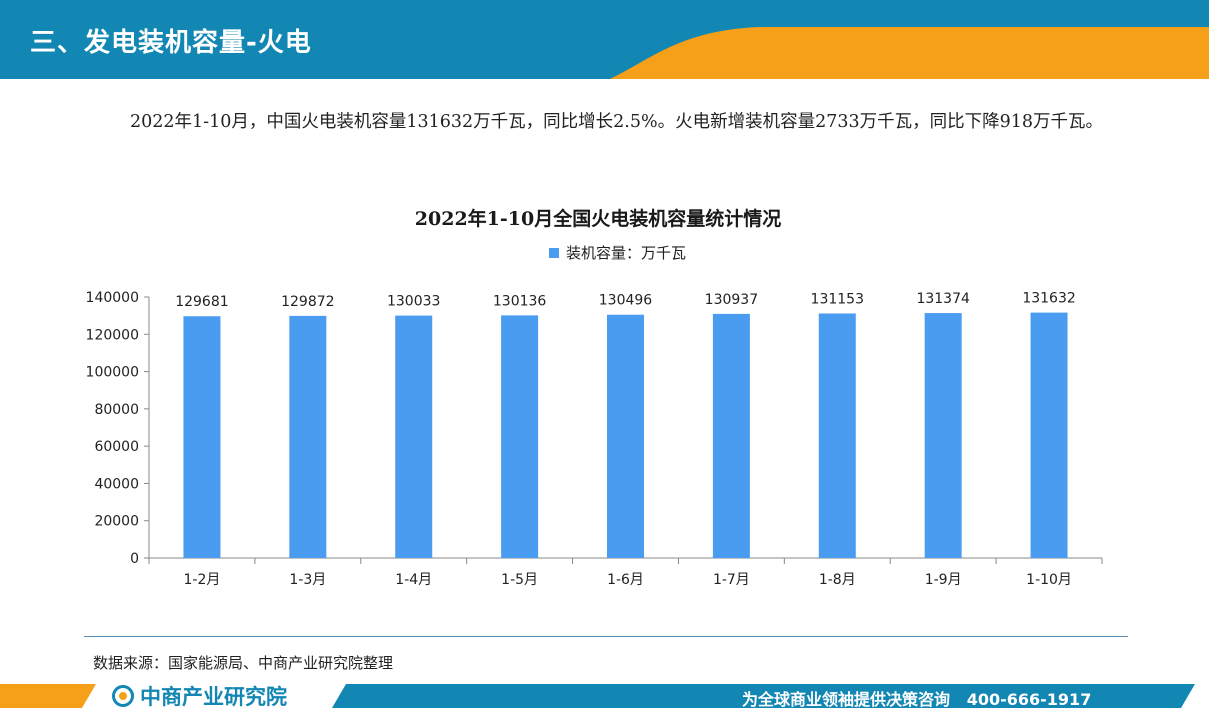  I want to click on footer-logo: 中商产业研究院, so click(199, 696).